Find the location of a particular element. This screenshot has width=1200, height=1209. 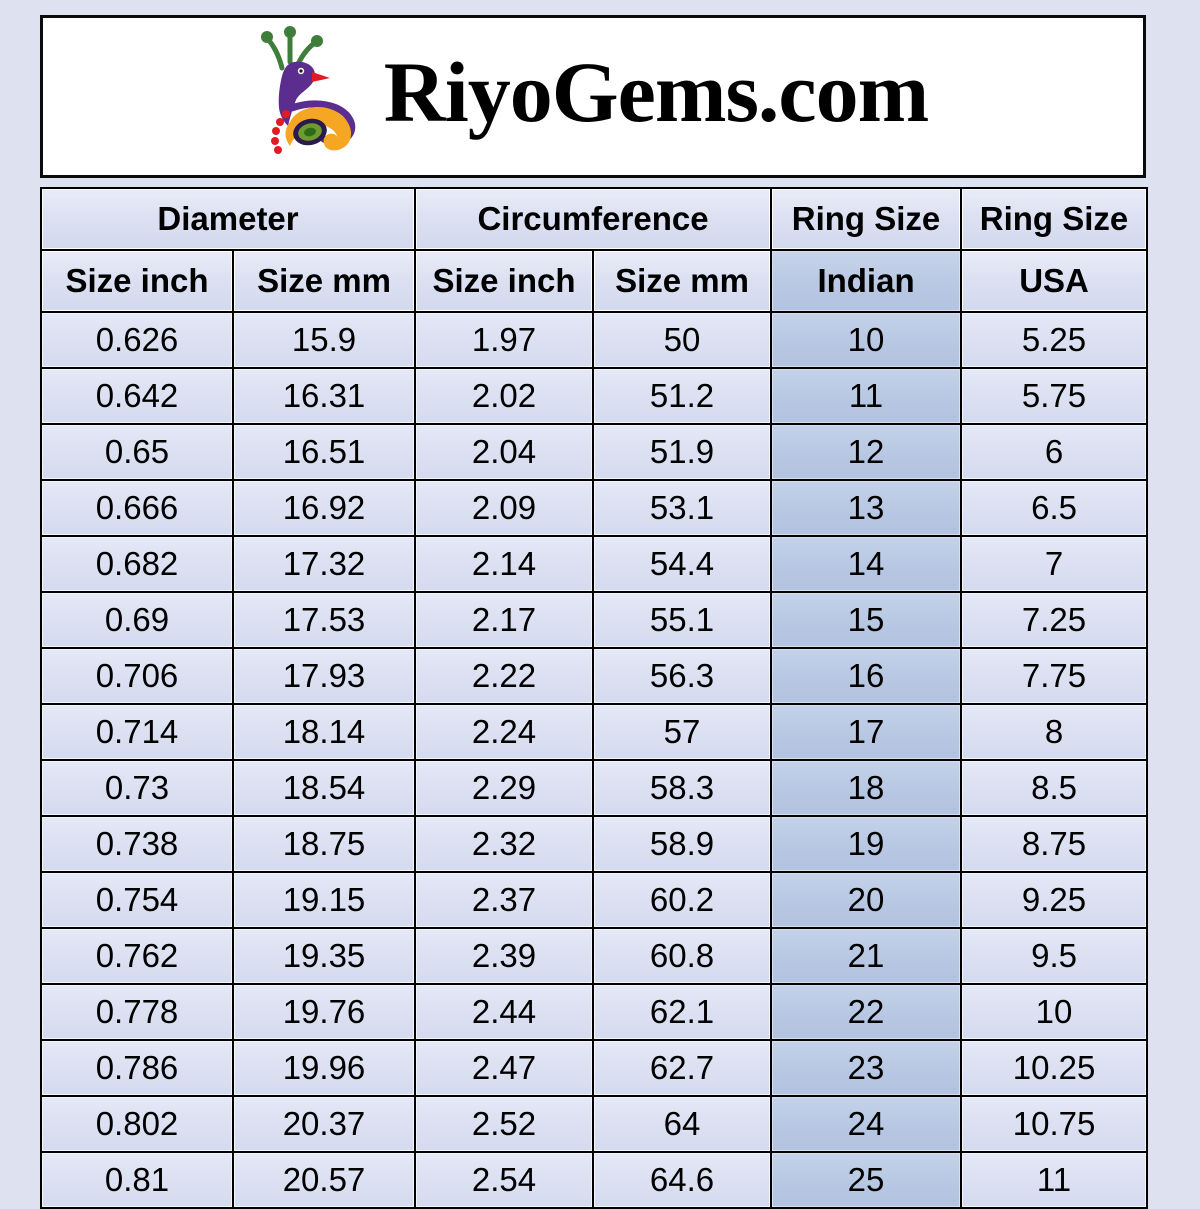

cell-diameter-mm: 16.31 is located at coordinates (324, 396).